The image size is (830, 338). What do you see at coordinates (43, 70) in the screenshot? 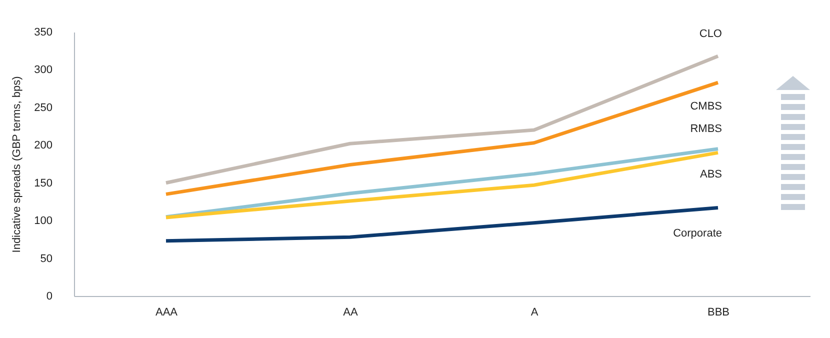
I see `y-tick-label: 300` at bounding box center [43, 70].